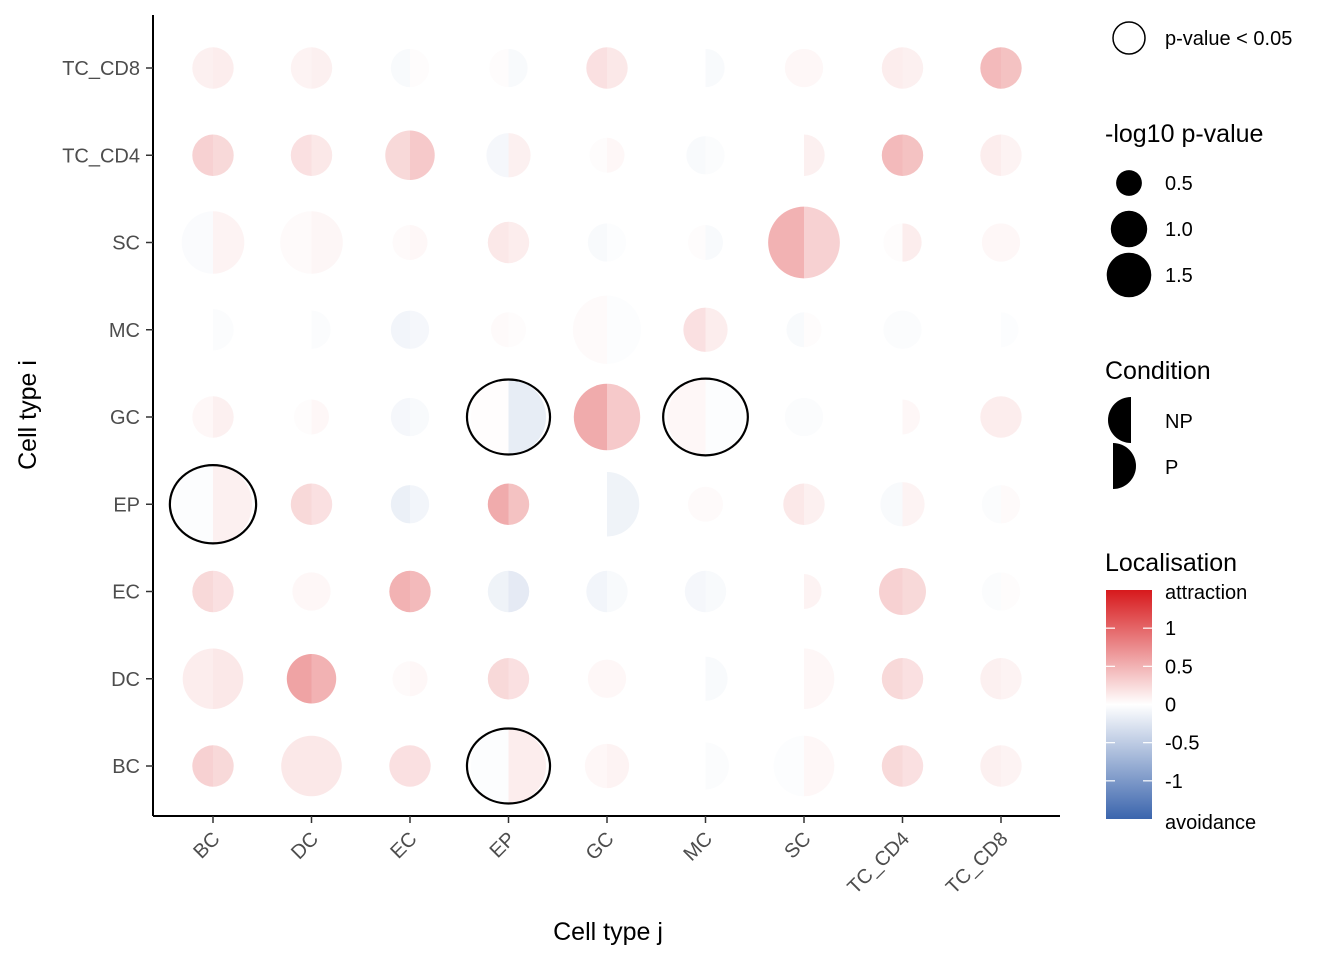  Describe the element at coordinates (126, 505) in the screenshot. I see `y-tick-label-EP: EP` at that location.